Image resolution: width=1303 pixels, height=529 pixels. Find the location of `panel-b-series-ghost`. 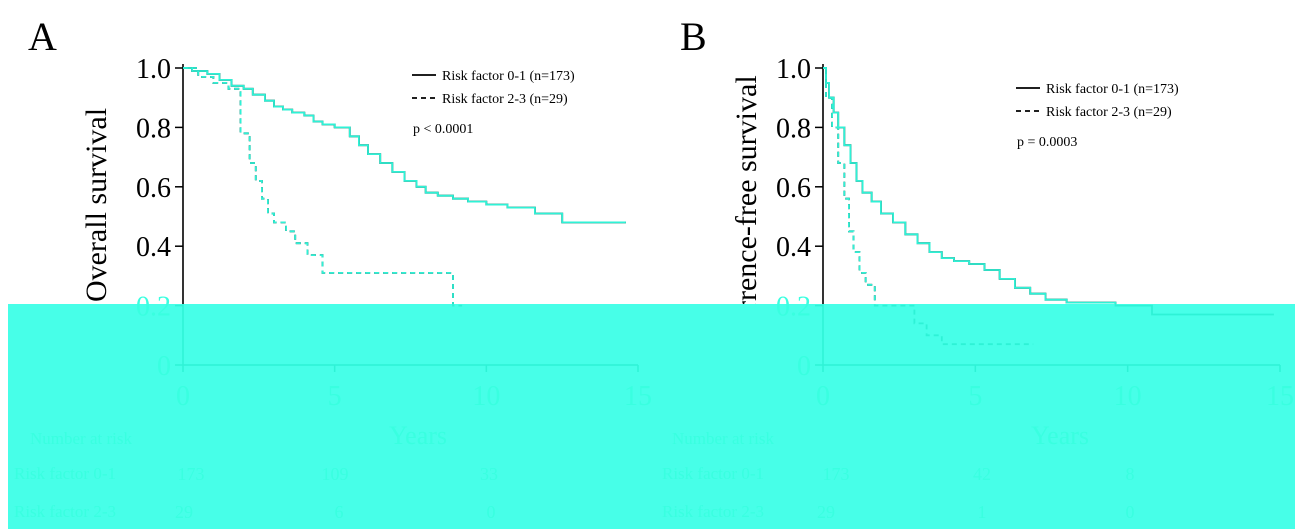

panel-b-series-ghost is located at coordinates (928, 206).